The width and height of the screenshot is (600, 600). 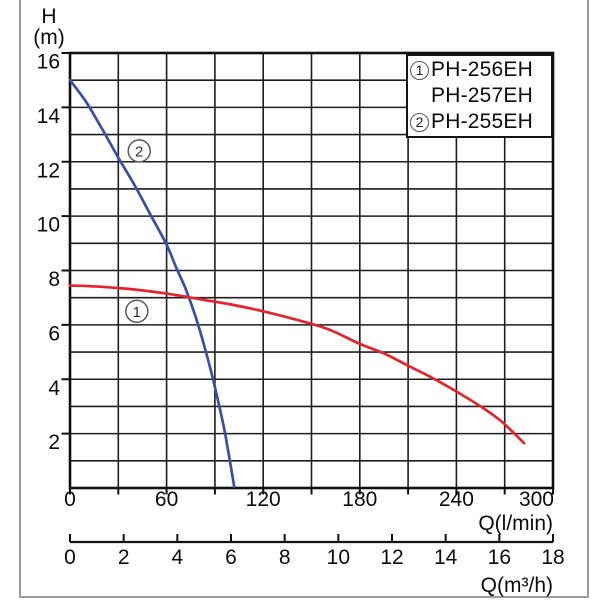 What do you see at coordinates (359, 499) in the screenshot?
I see `x-tick-label-lmin: 180` at bounding box center [359, 499].